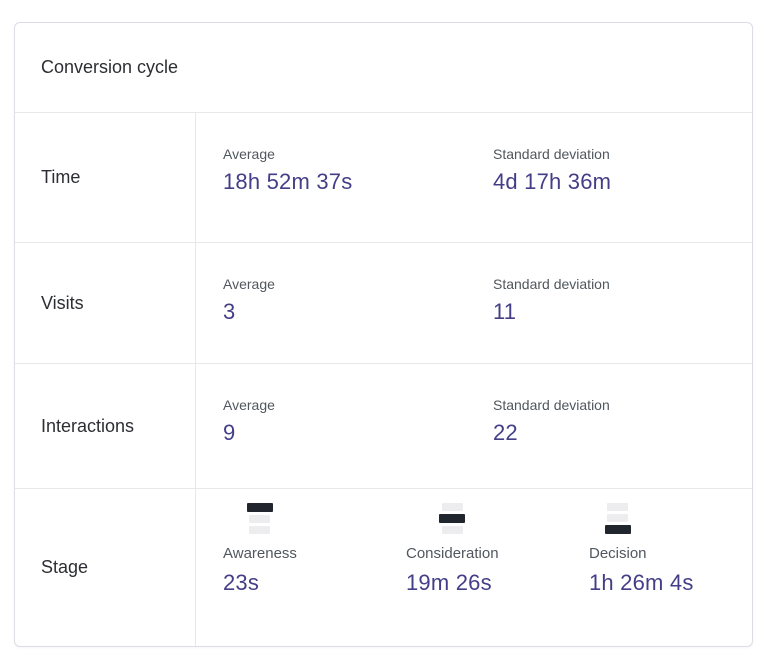 The height and width of the screenshot is (661, 768). I want to click on row-label-cell: Stage, so click(105, 567).